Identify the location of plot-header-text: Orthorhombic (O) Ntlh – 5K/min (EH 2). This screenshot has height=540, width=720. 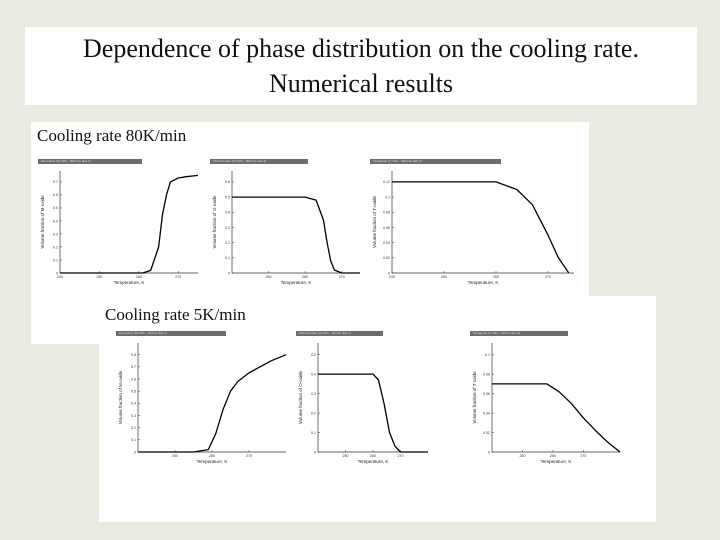
(325, 333).